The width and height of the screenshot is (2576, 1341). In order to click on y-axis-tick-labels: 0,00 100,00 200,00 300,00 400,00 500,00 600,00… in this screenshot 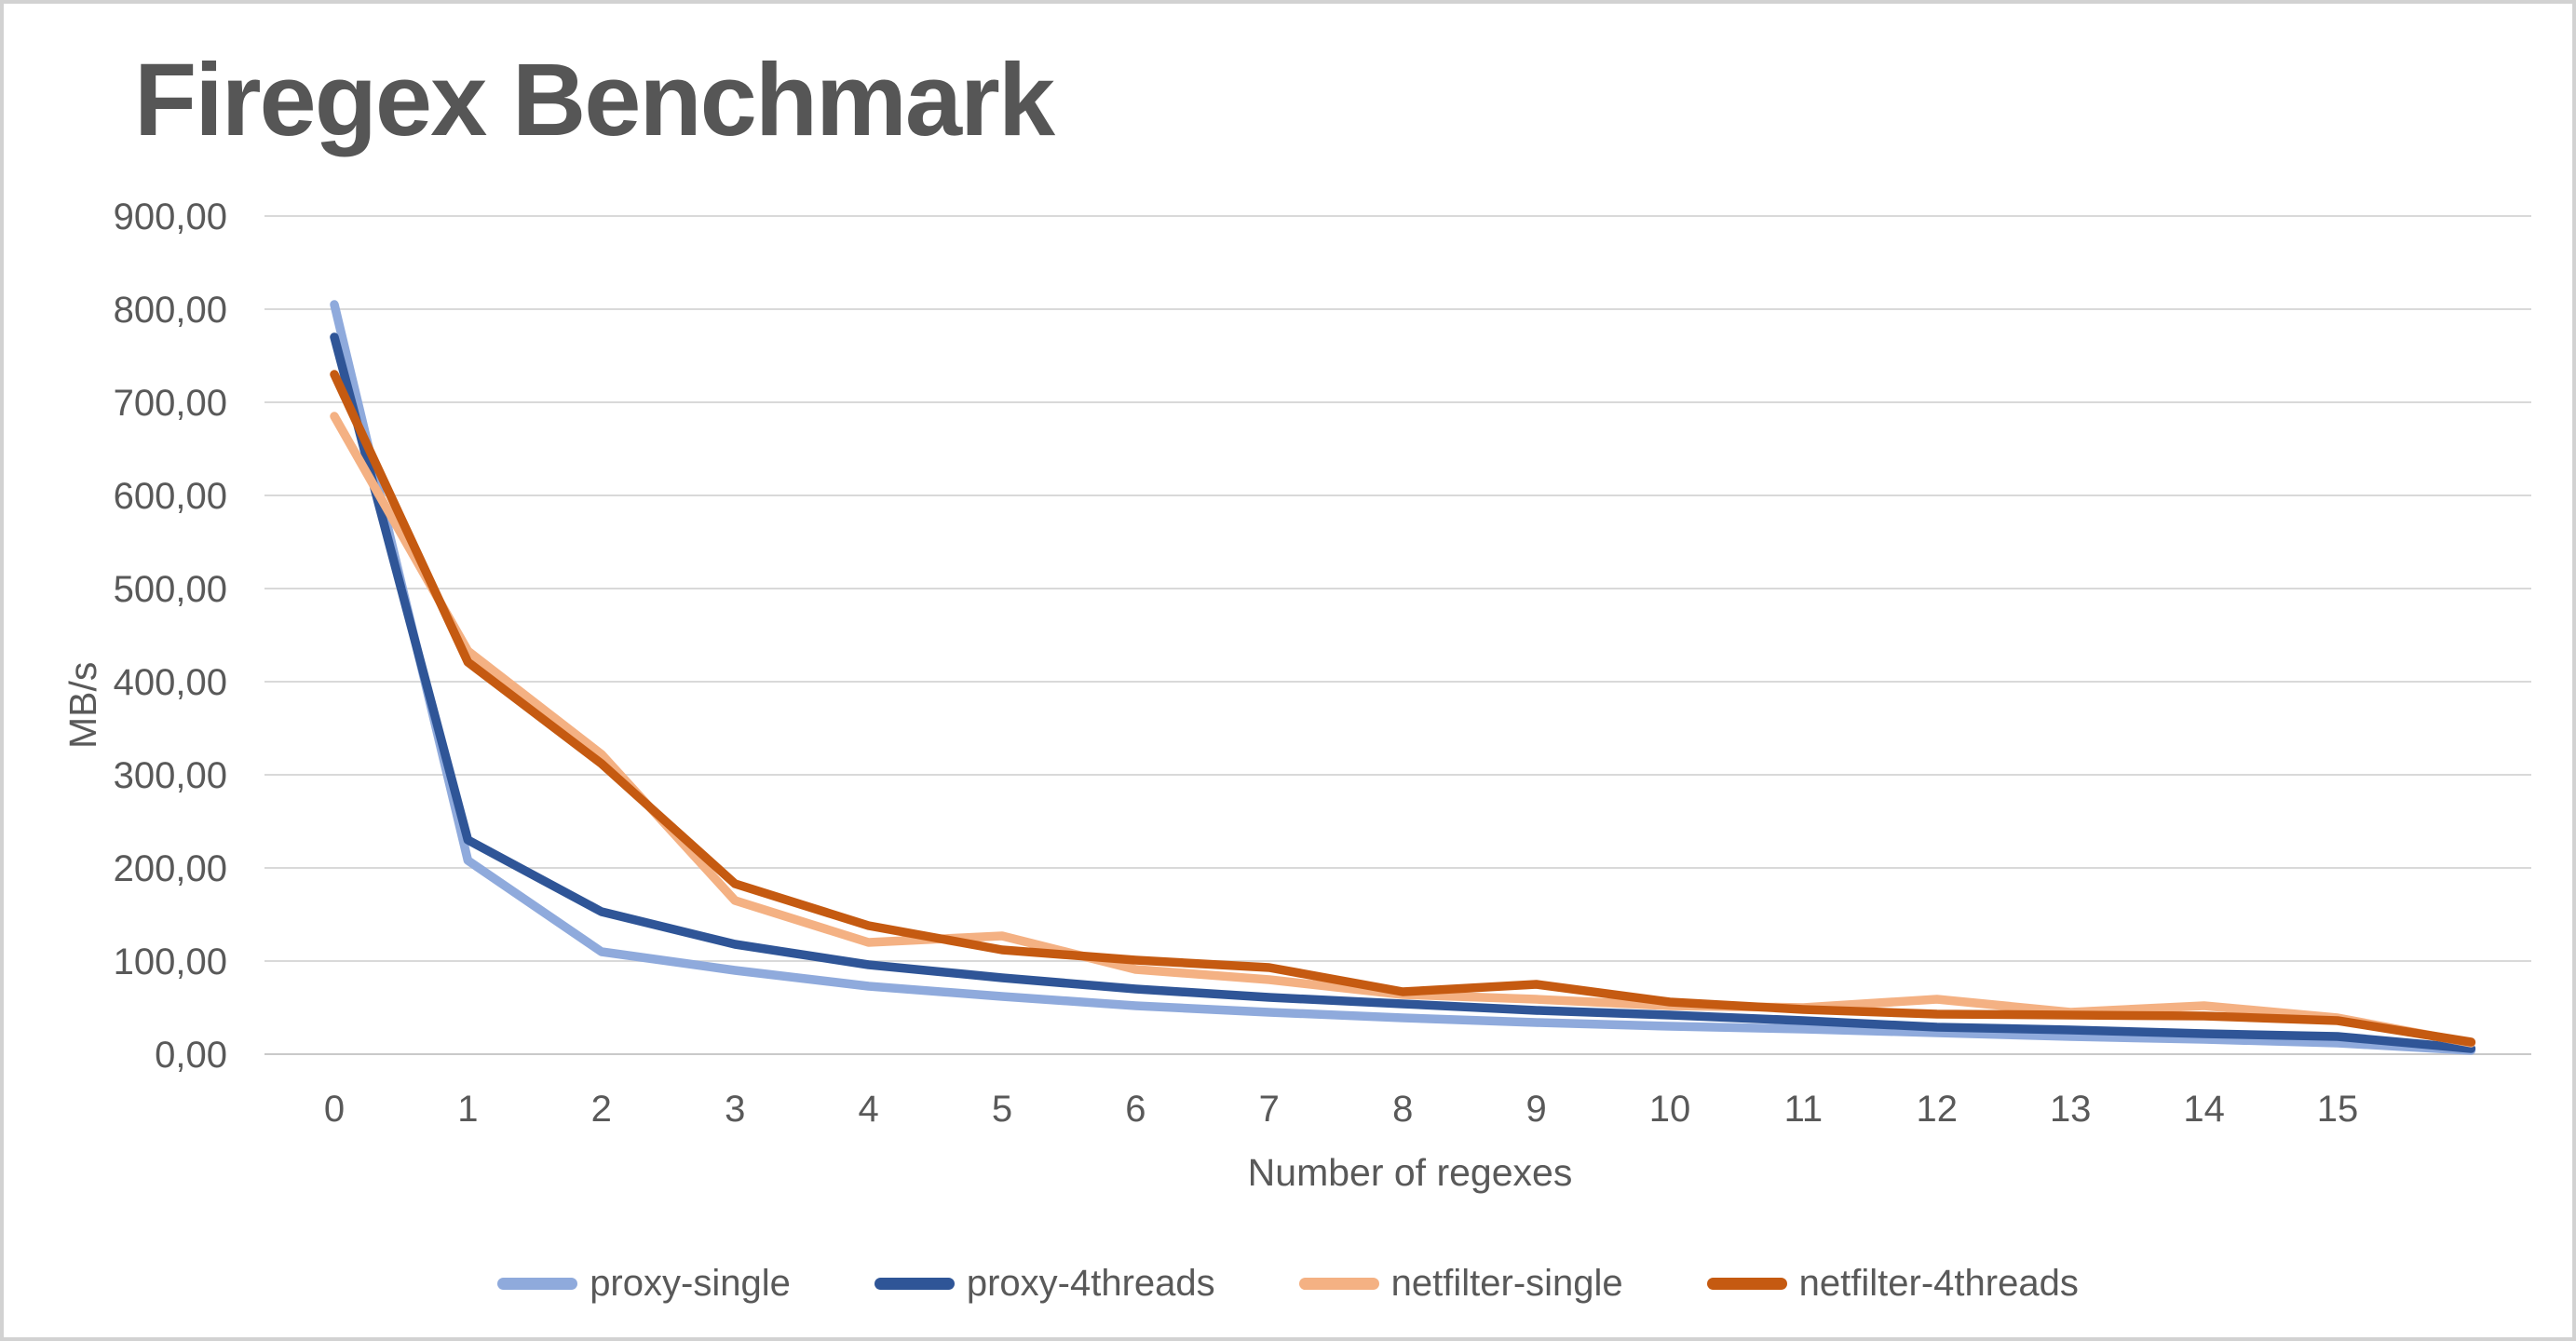, I will do `click(170, 636)`.